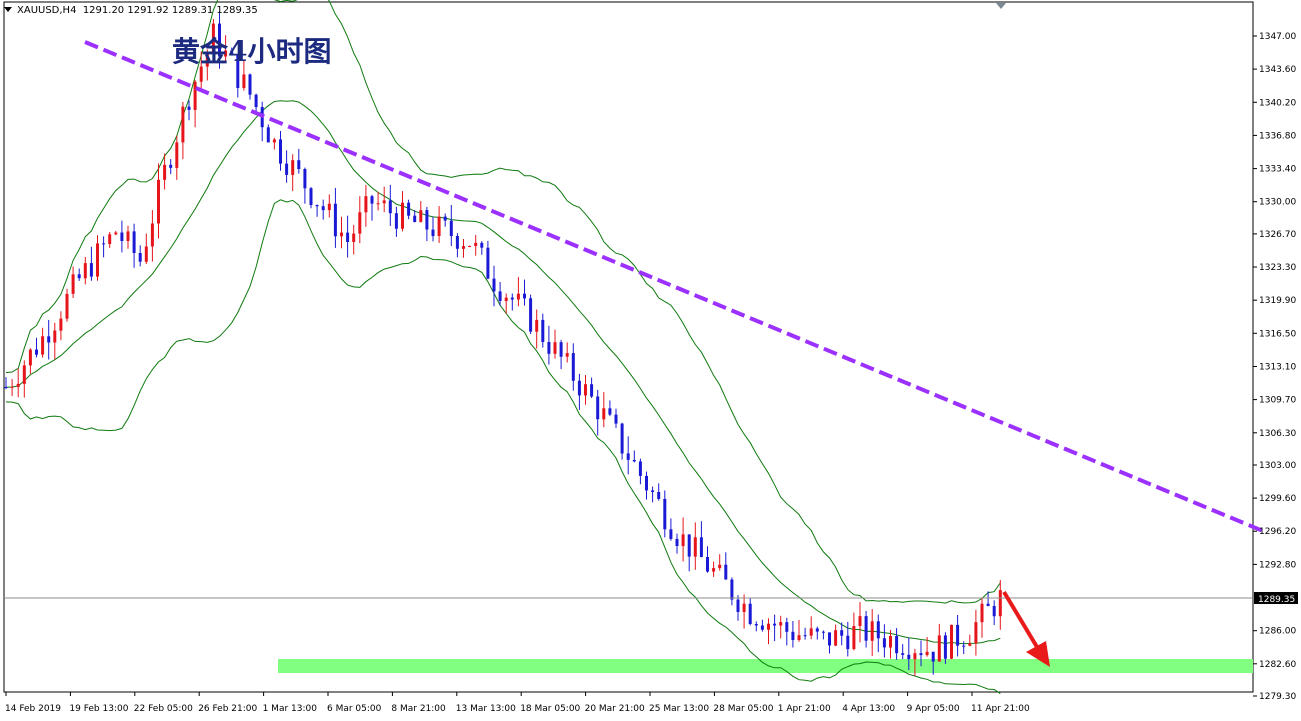 Image resolution: width=1301 pixels, height=721 pixels. I want to click on x-tick-label: 19 Feb 13:00, so click(98, 709).